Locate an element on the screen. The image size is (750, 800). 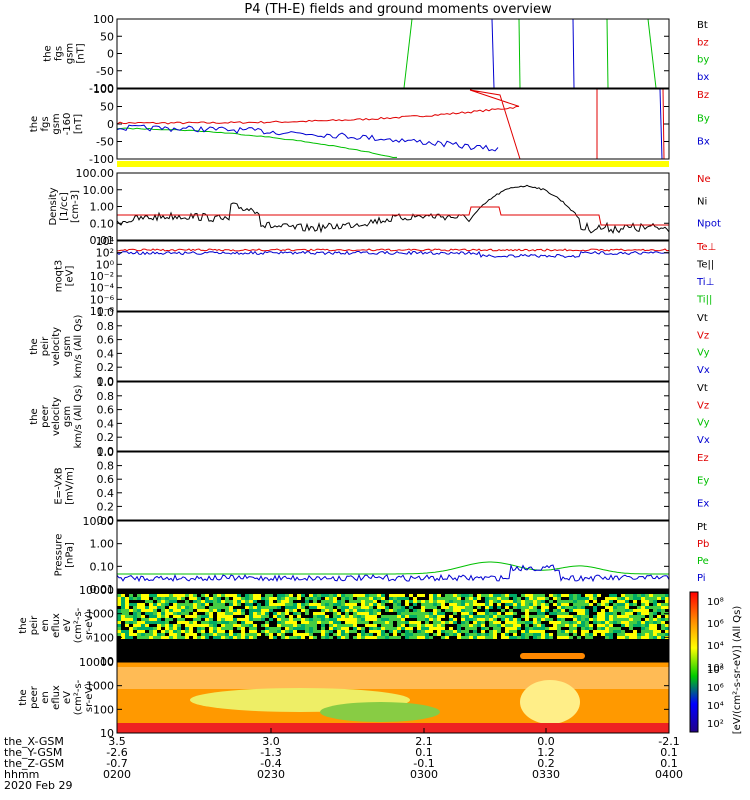
ylabel-line: velocity is located at coordinates (56, 416).